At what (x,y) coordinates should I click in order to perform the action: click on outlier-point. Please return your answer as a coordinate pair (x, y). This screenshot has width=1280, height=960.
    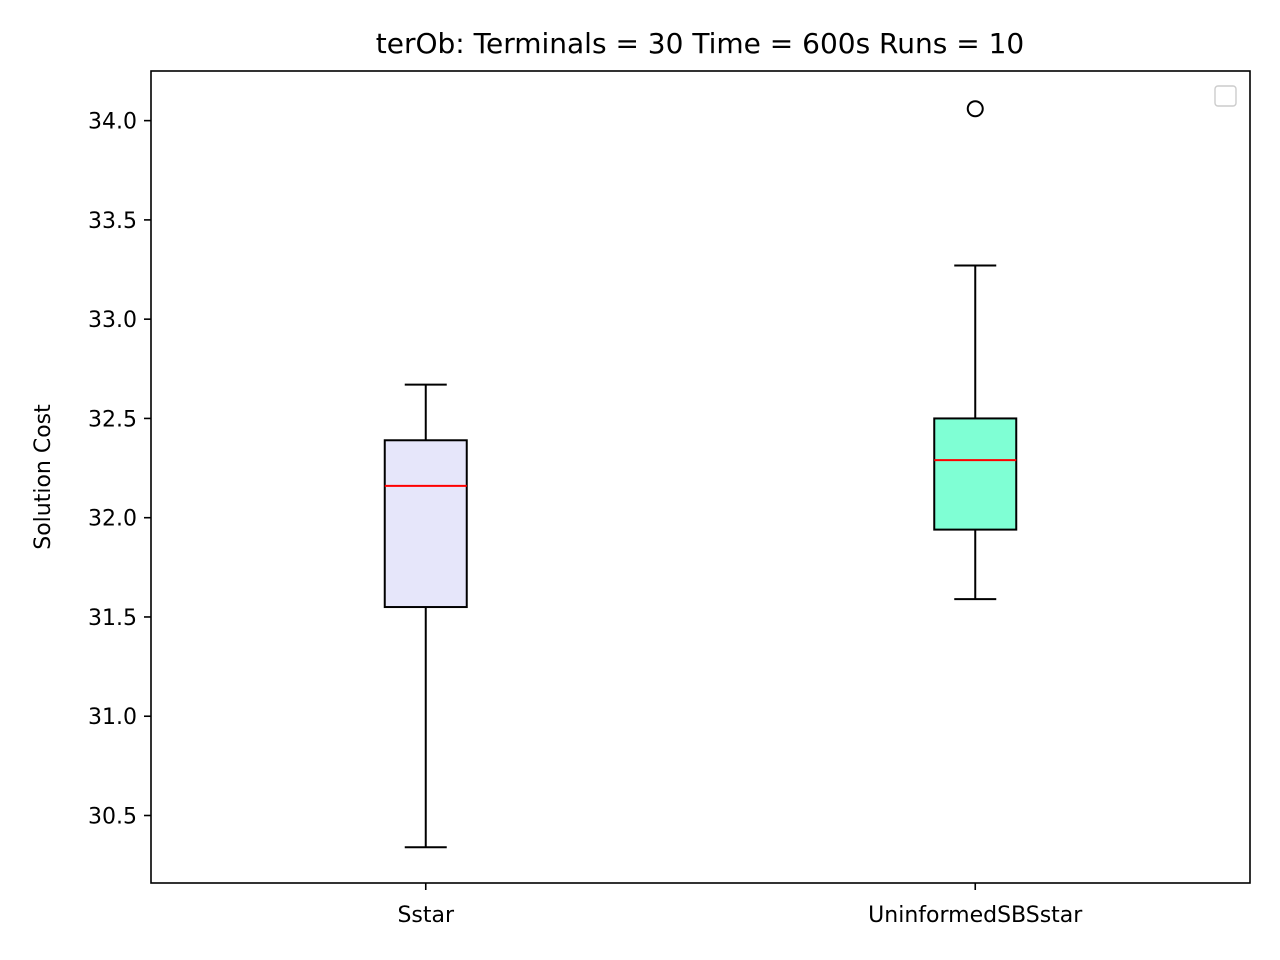
    Looking at the image, I should click on (975, 109).